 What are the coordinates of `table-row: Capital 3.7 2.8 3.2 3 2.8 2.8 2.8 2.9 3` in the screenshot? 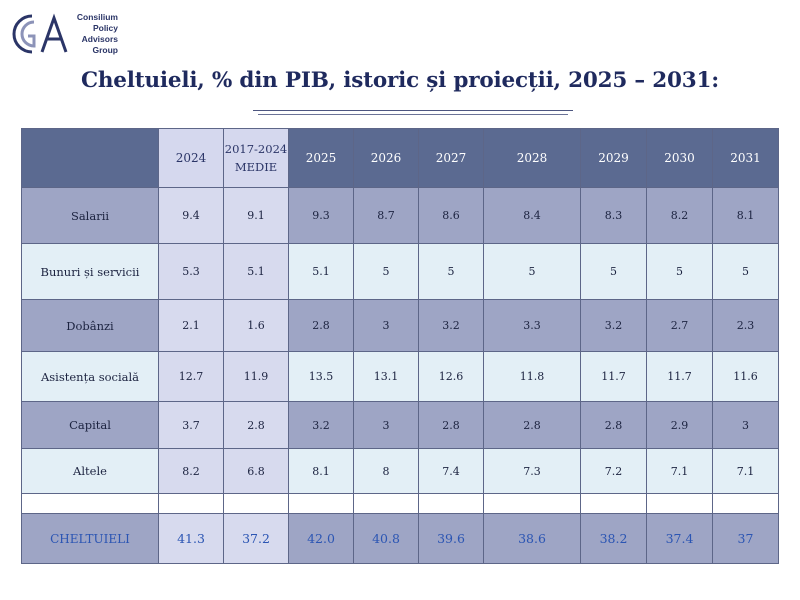 It's located at (400, 425).